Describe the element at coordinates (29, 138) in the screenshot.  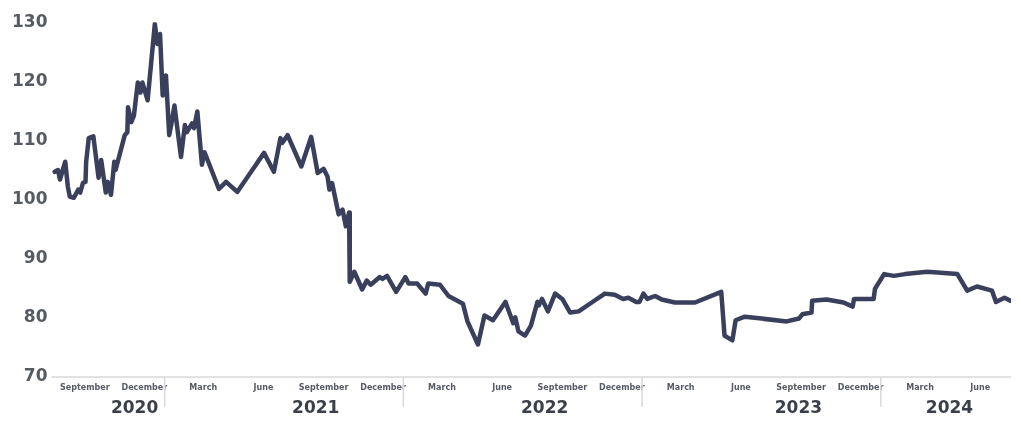
I see `y-tick-label: 110` at that location.